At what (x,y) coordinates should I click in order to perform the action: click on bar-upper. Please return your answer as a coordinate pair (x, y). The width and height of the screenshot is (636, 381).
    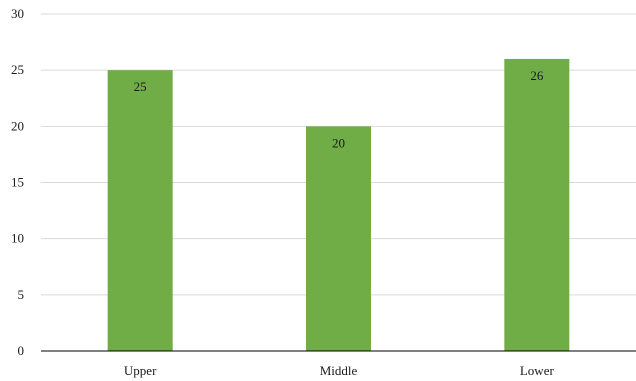
    Looking at the image, I should click on (140, 211).